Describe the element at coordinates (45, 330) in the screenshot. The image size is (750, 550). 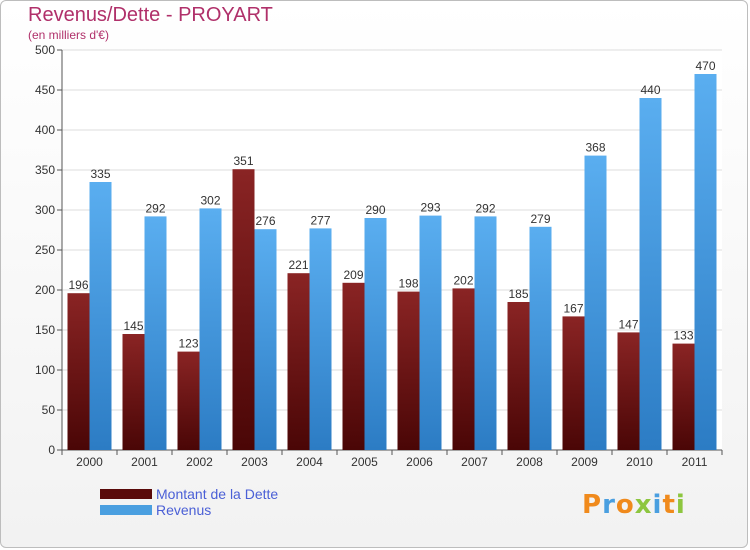
I see `y-tick-label: 150` at that location.